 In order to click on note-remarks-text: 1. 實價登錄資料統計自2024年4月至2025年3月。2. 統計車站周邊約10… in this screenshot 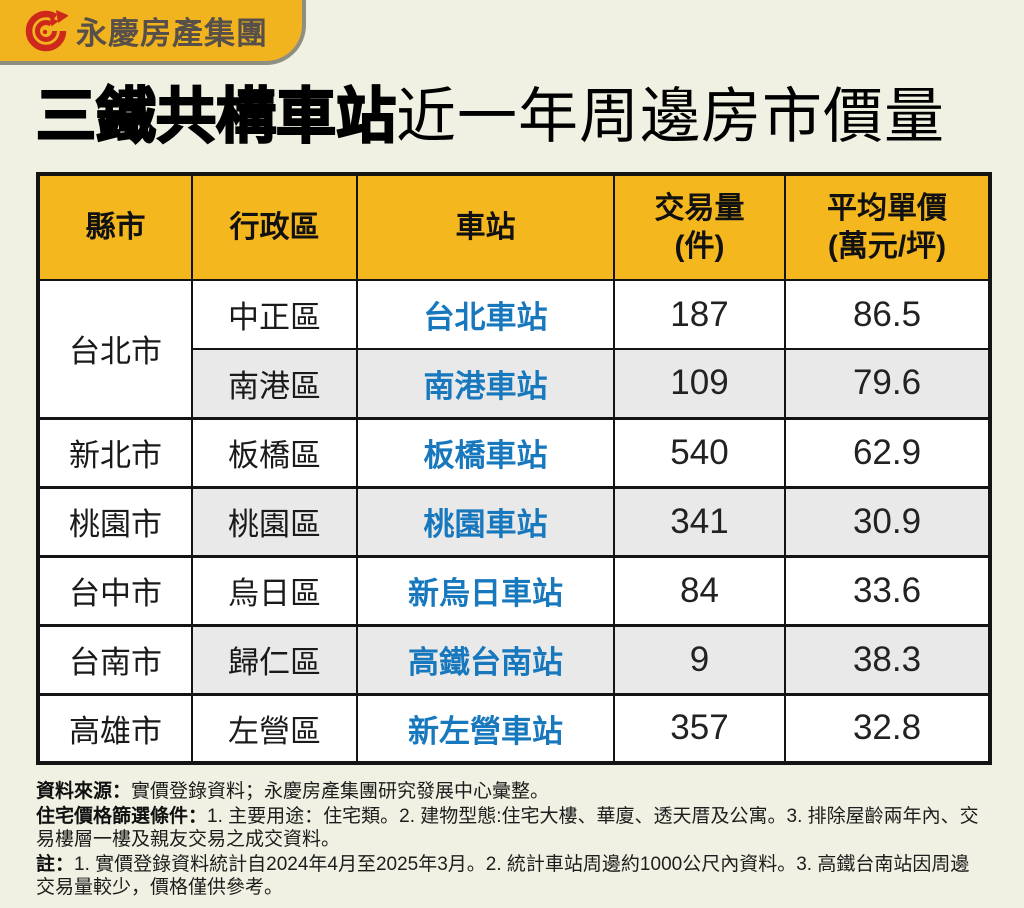, I will do `click(503, 876)`.